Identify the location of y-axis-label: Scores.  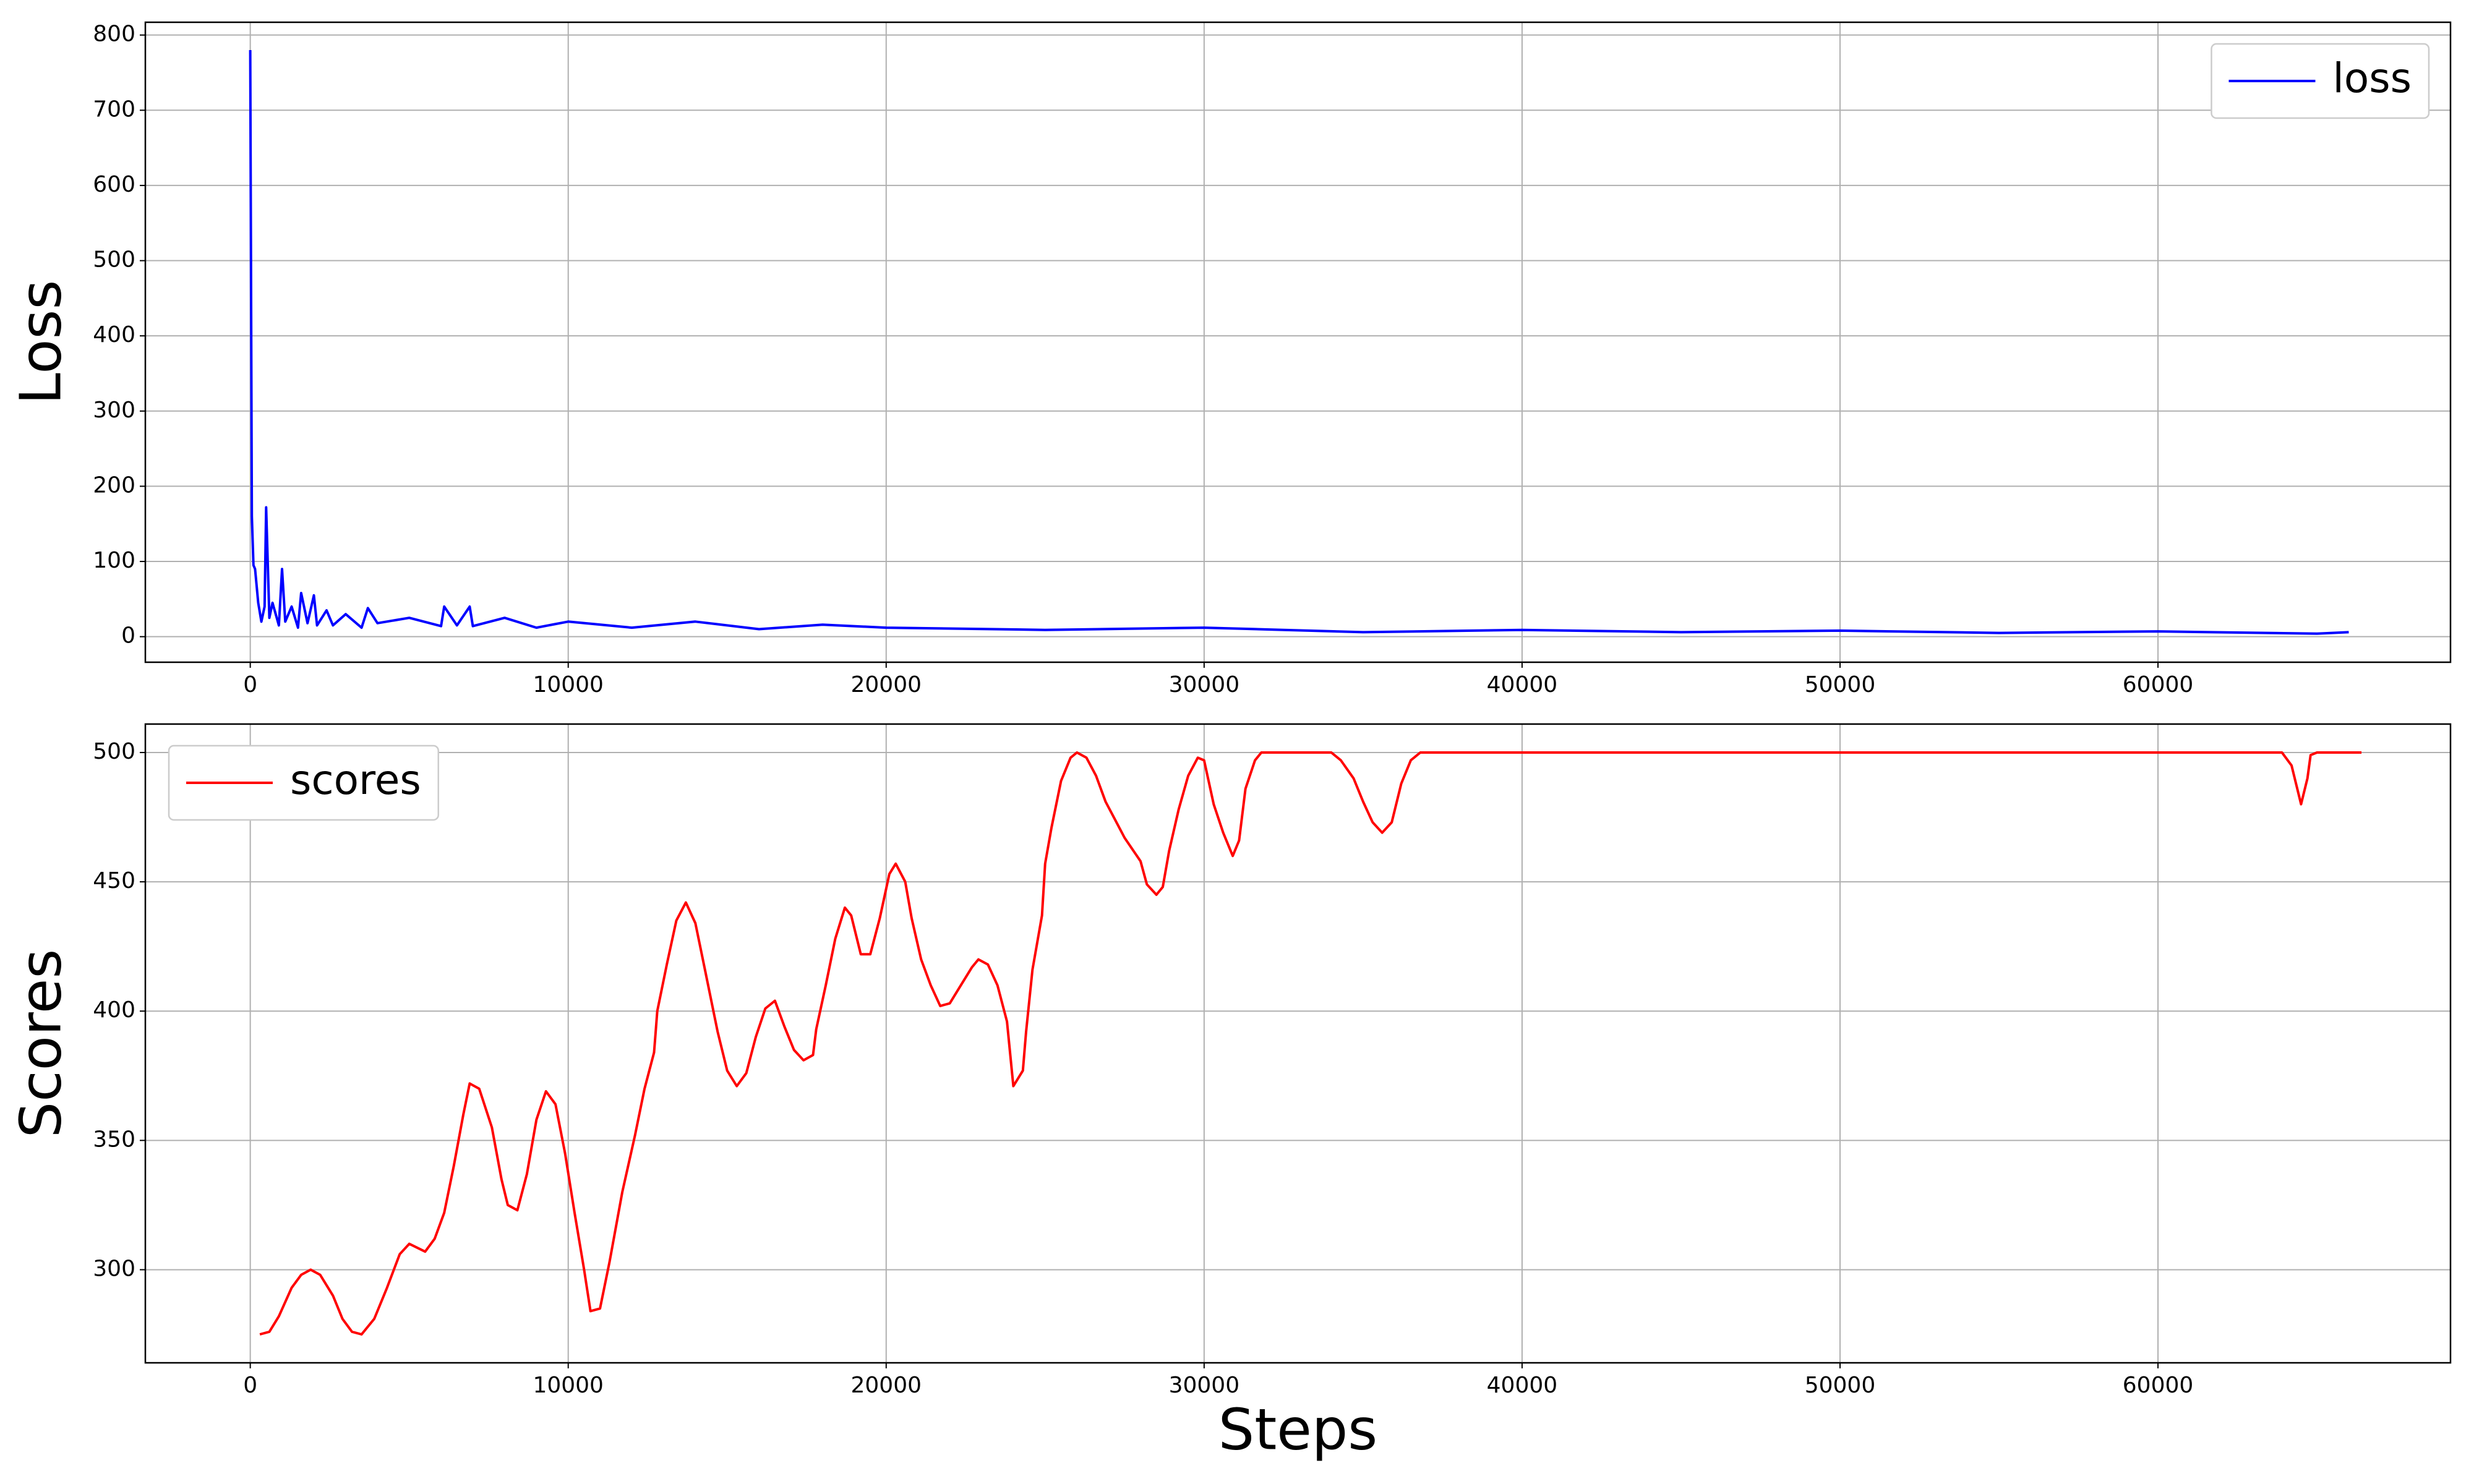
(41, 1043).